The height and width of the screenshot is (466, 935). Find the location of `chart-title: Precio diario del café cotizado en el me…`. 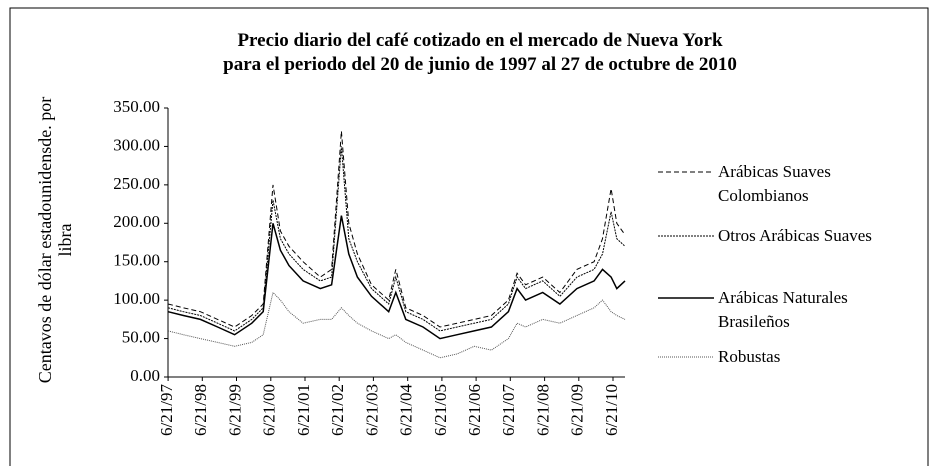

chart-title: Precio diario del café cotizado en el me… is located at coordinates (480, 40).